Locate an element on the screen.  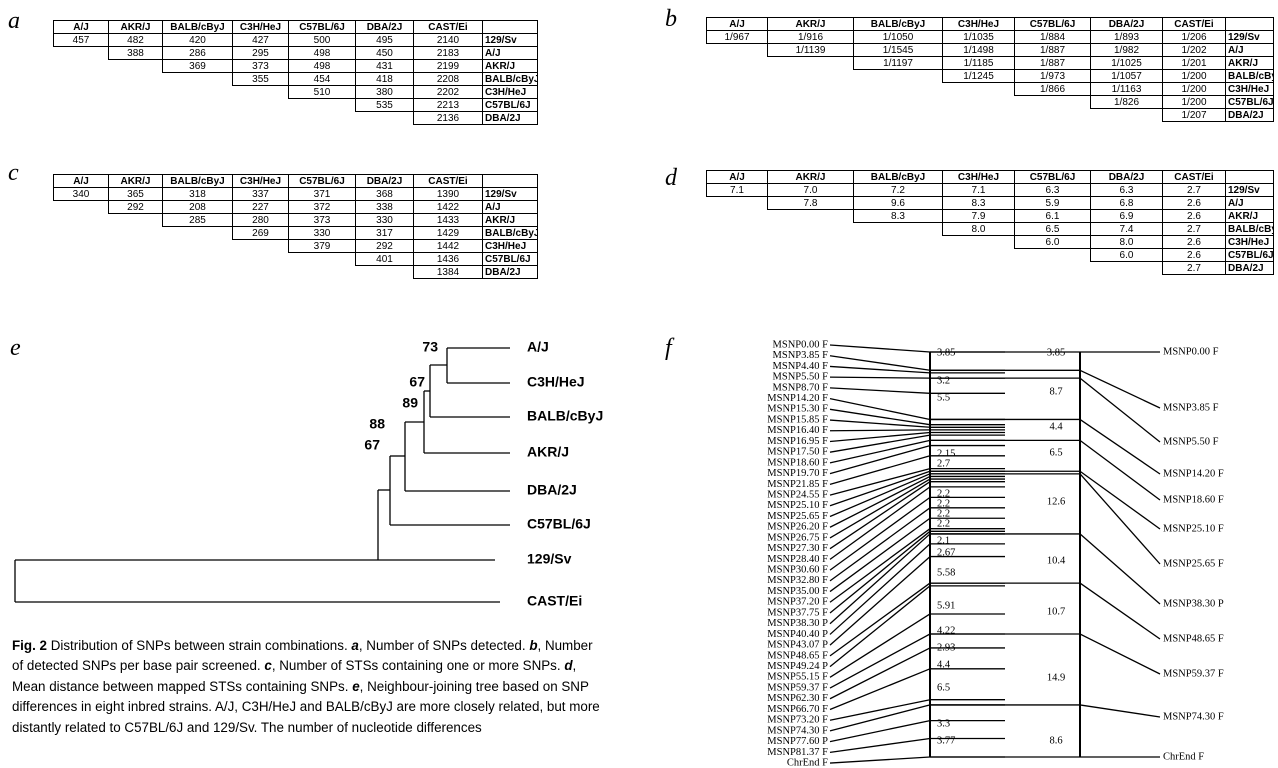
value-cell: 295 is located at coordinates (260, 53).